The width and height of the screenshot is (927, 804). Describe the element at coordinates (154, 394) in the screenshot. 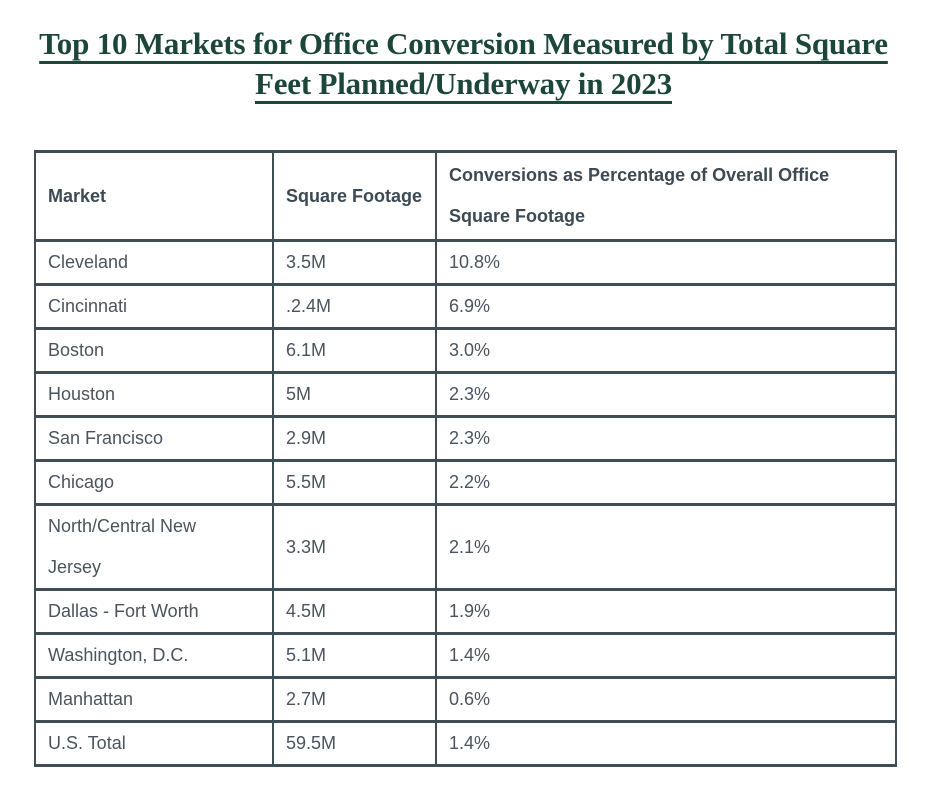

I see `market-cell: Houston` at that location.